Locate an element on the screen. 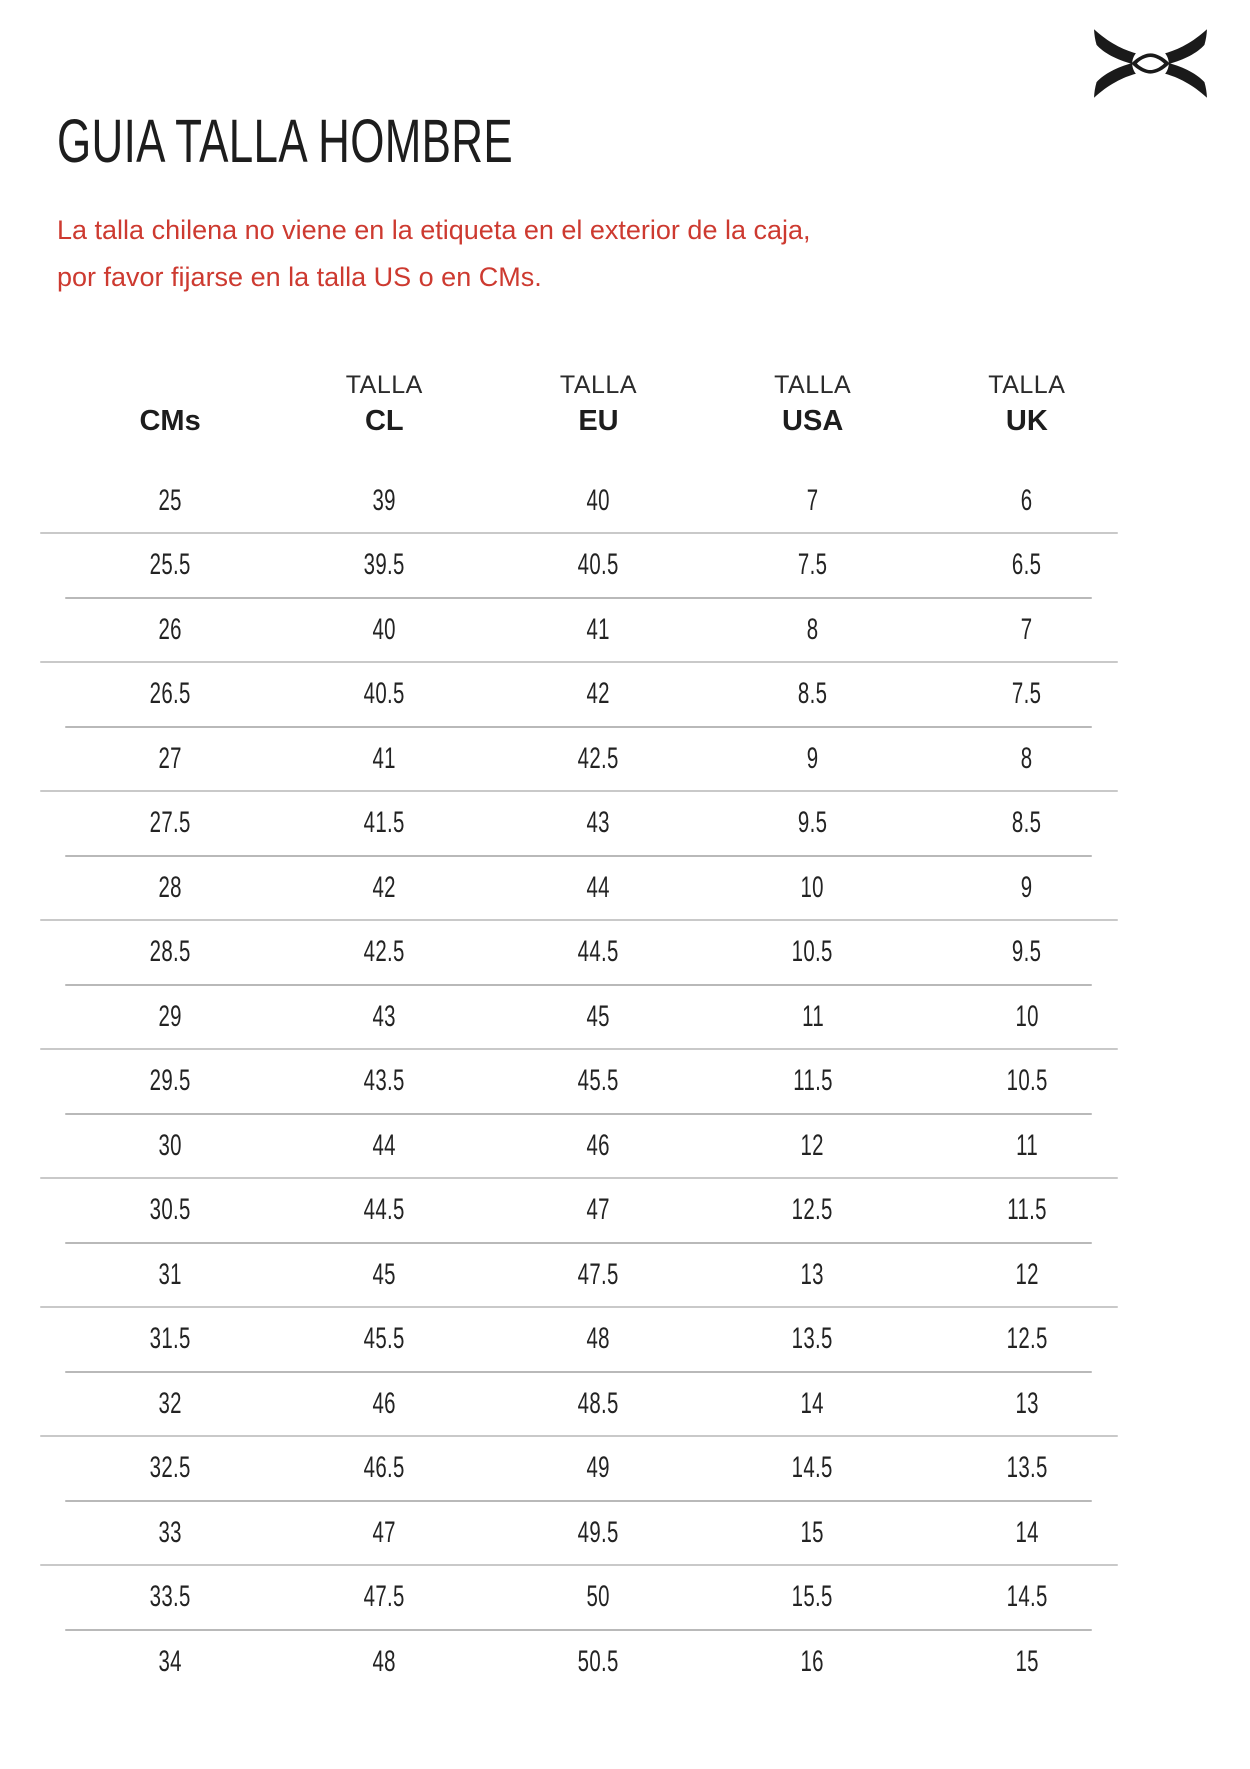 Image resolution: width=1250 pixels, height=1769 pixels. table-cell: 40 is located at coordinates (598, 501).